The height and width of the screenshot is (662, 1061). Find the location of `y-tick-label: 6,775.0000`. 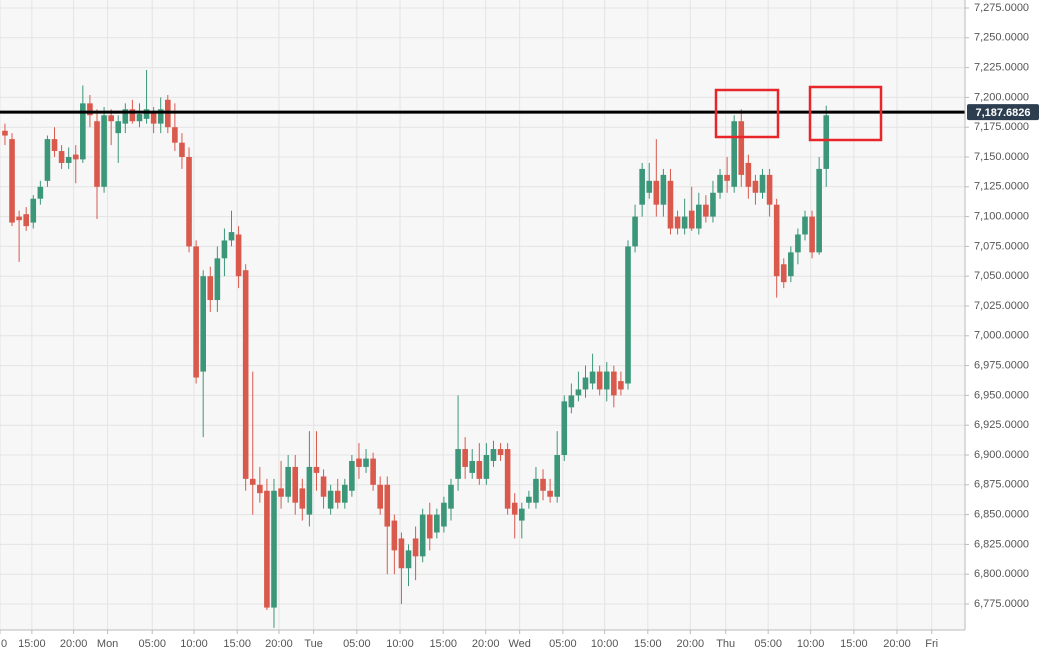

y-tick-label: 6,775.0000 is located at coordinates (1001, 604).